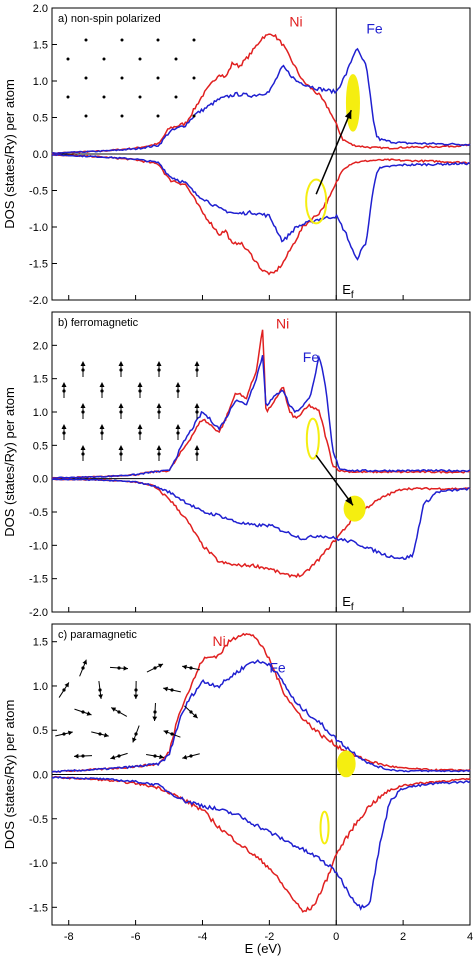 This screenshot has height=964, width=474. I want to click on x-axis-label: E (eV), so click(263, 948).